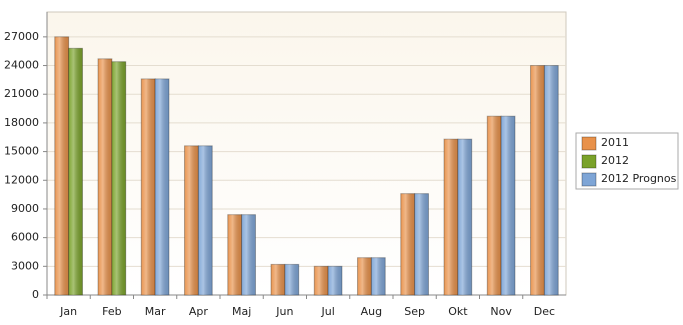  I want to click on x-tick-label: Feb, so click(111, 311).